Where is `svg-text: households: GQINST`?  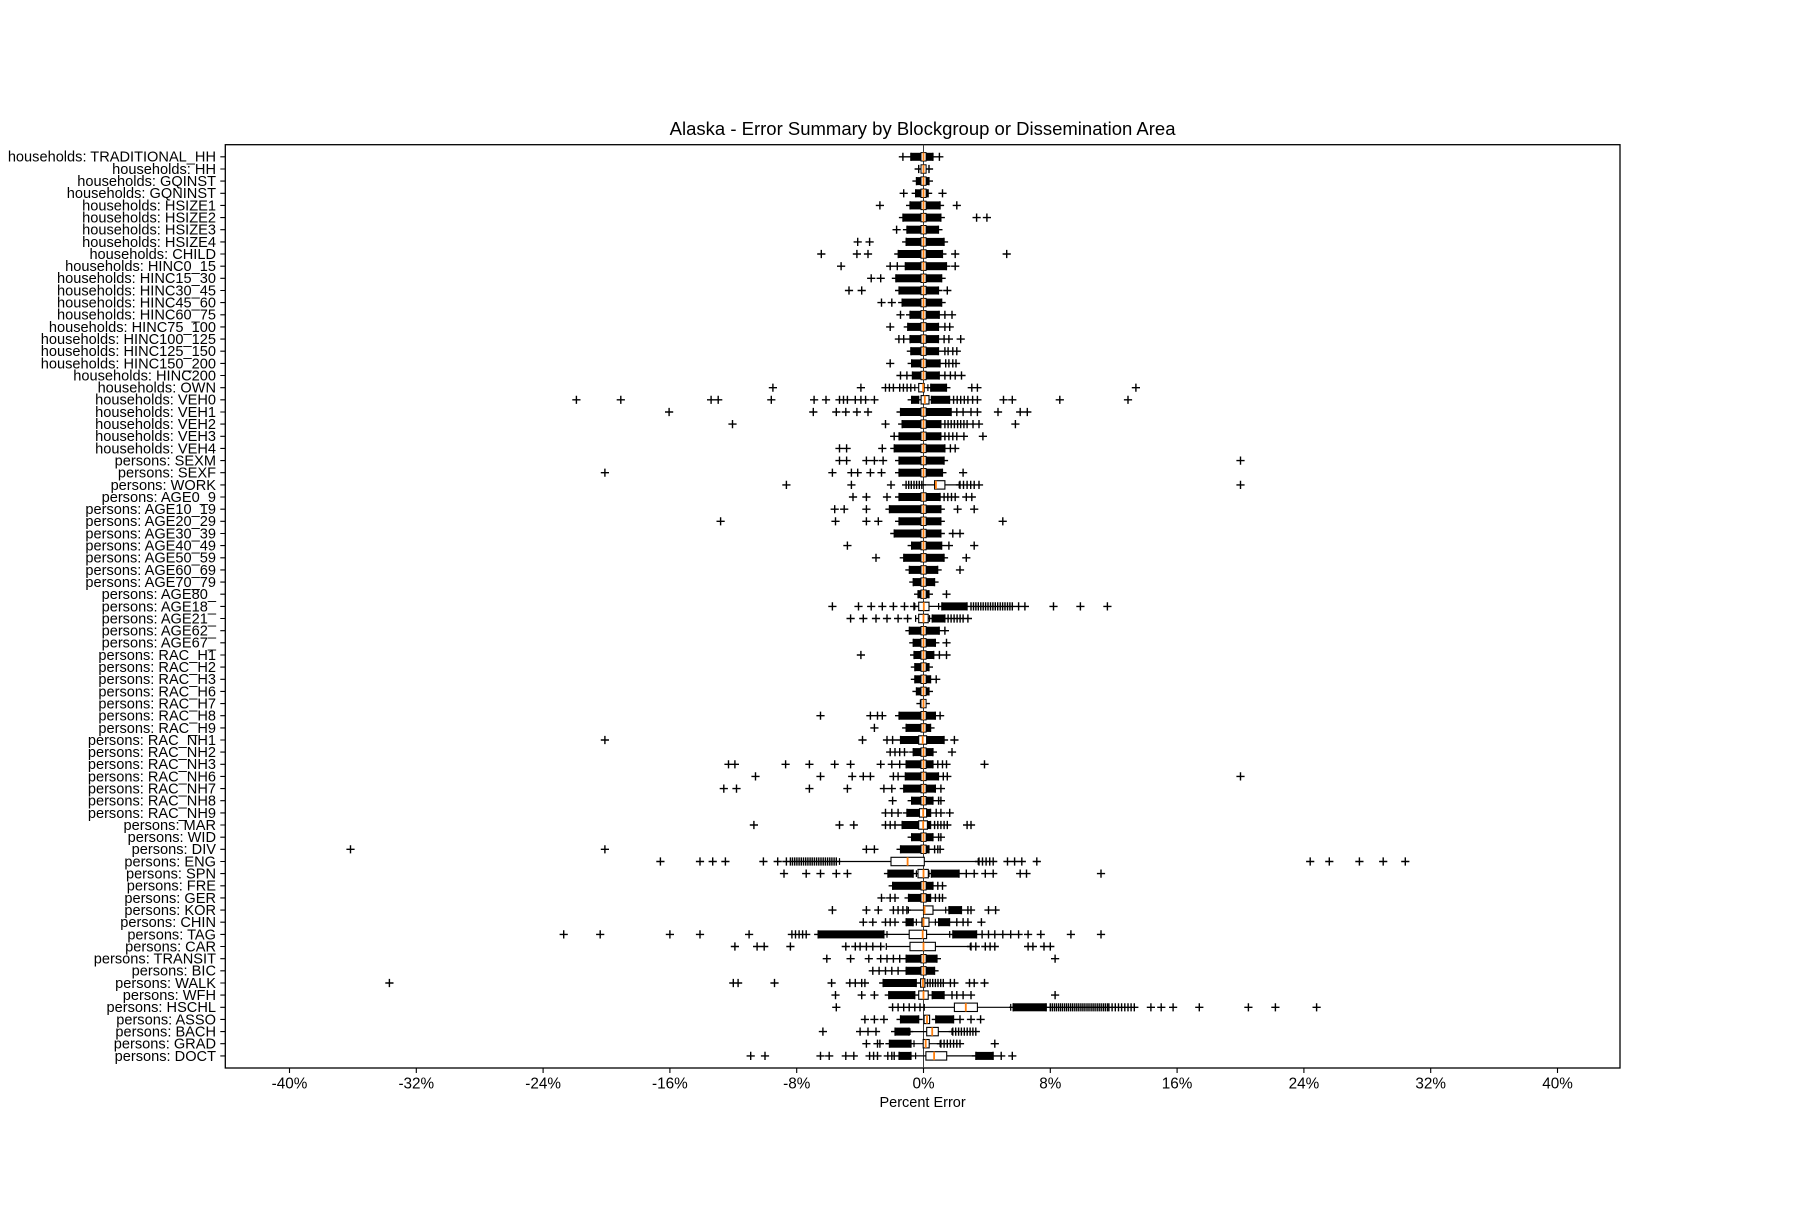 svg-text: households: GQINST is located at coordinates (146, 182).